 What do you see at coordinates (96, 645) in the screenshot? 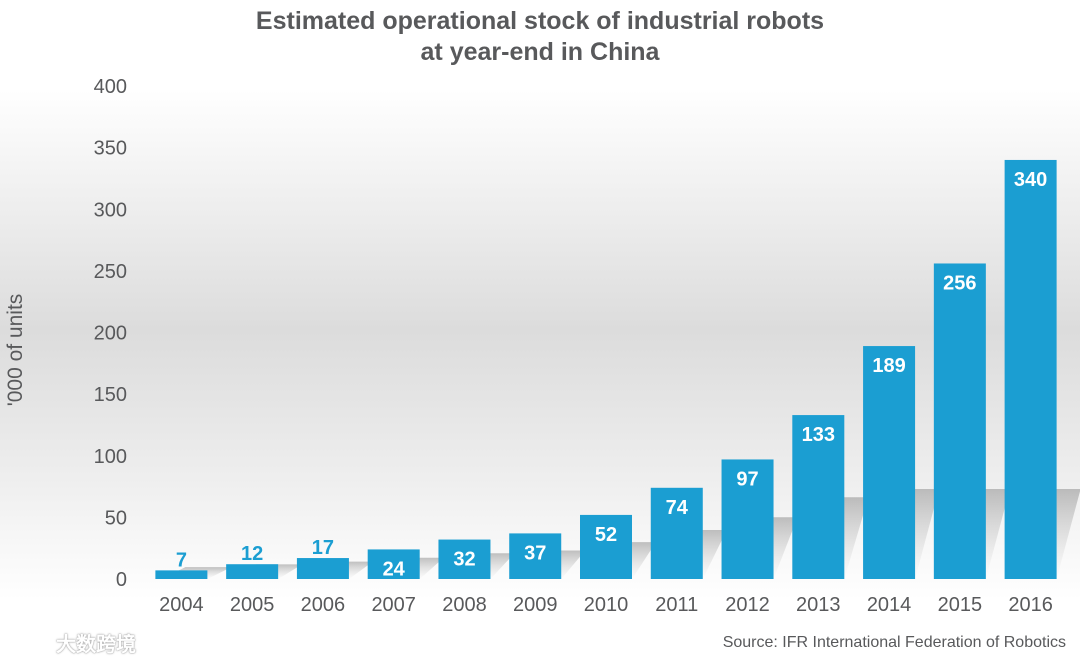
I see `watermark-text: 大数跨境` at bounding box center [96, 645].